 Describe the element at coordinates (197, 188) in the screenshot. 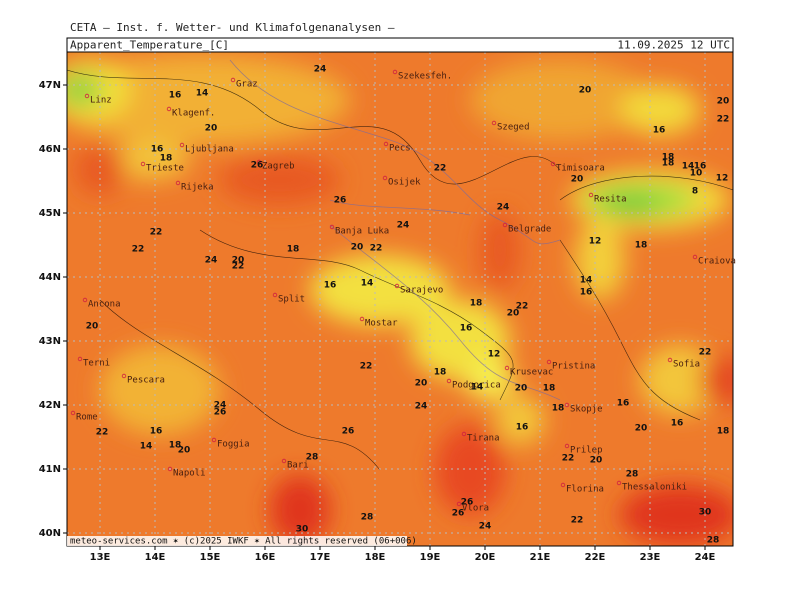

I see `city-name: Rijeka` at that location.